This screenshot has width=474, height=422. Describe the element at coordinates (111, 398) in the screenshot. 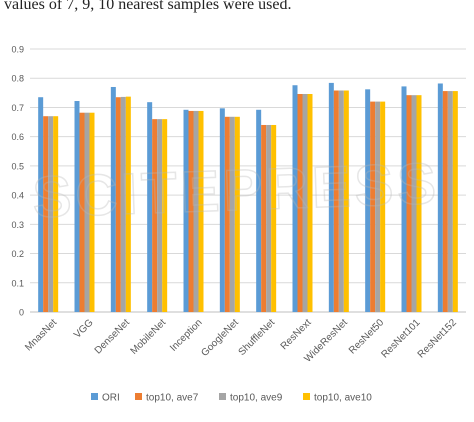

I see `legend-label: ORI` at that location.